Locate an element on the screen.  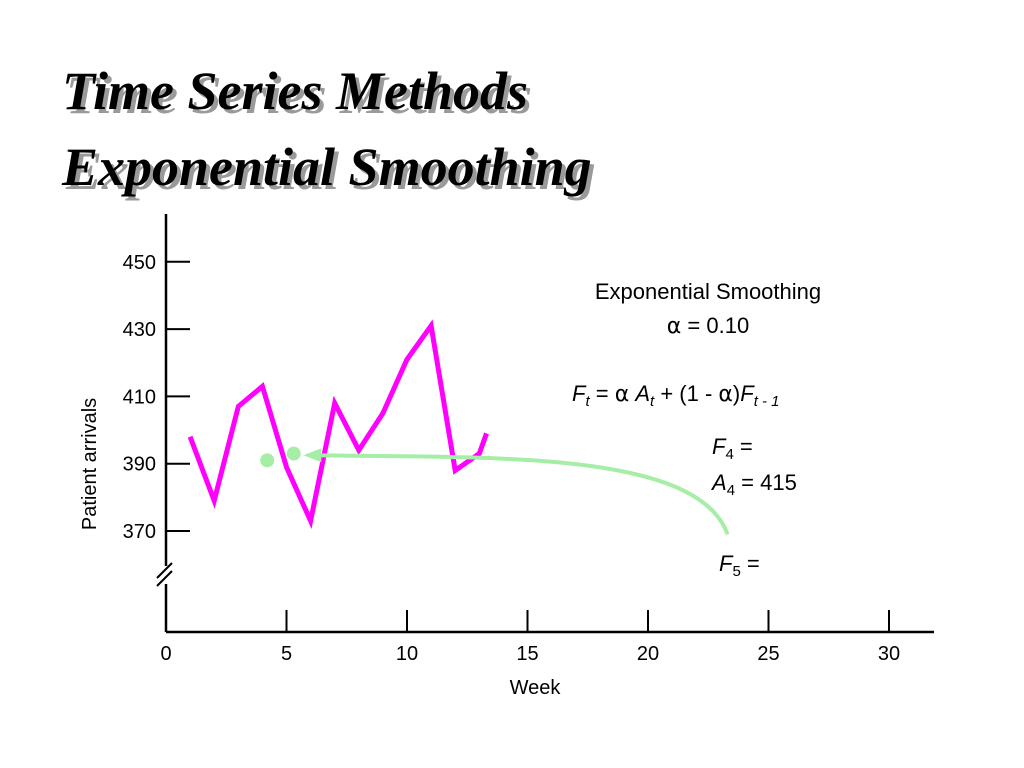
y-tick-label-370: 370 is located at coordinates (139, 532).